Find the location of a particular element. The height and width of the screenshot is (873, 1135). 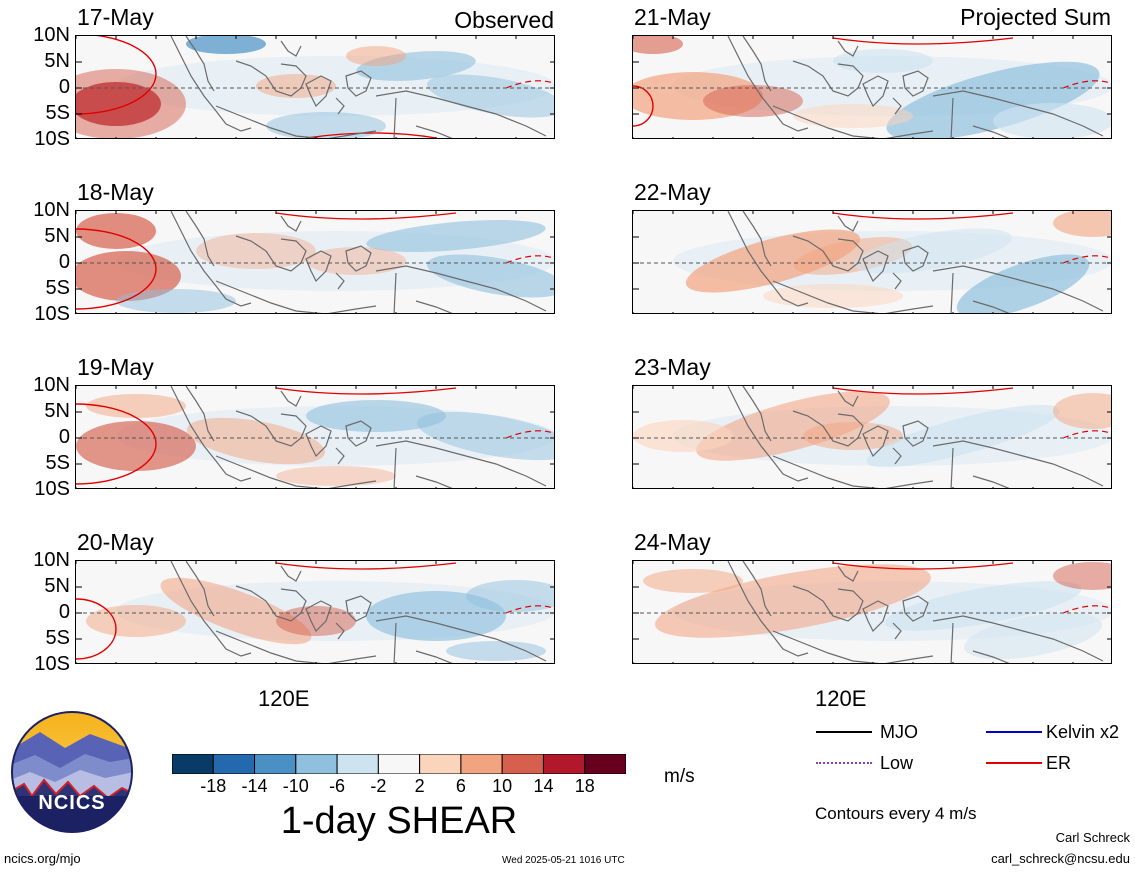

projected-header: Projected Sum is located at coordinates (1035, 17).